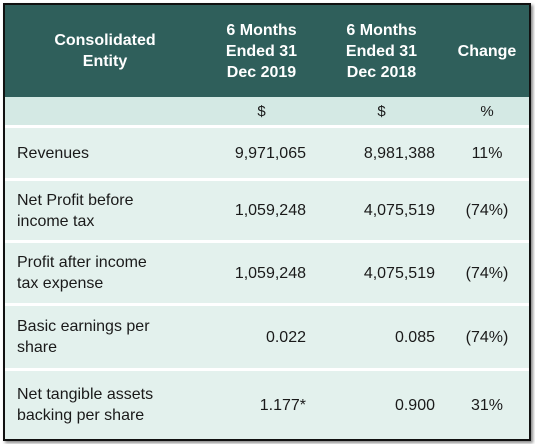 Image resolution: width=535 pixels, height=444 pixels. I want to click on value-text: 0.085, so click(414, 337).